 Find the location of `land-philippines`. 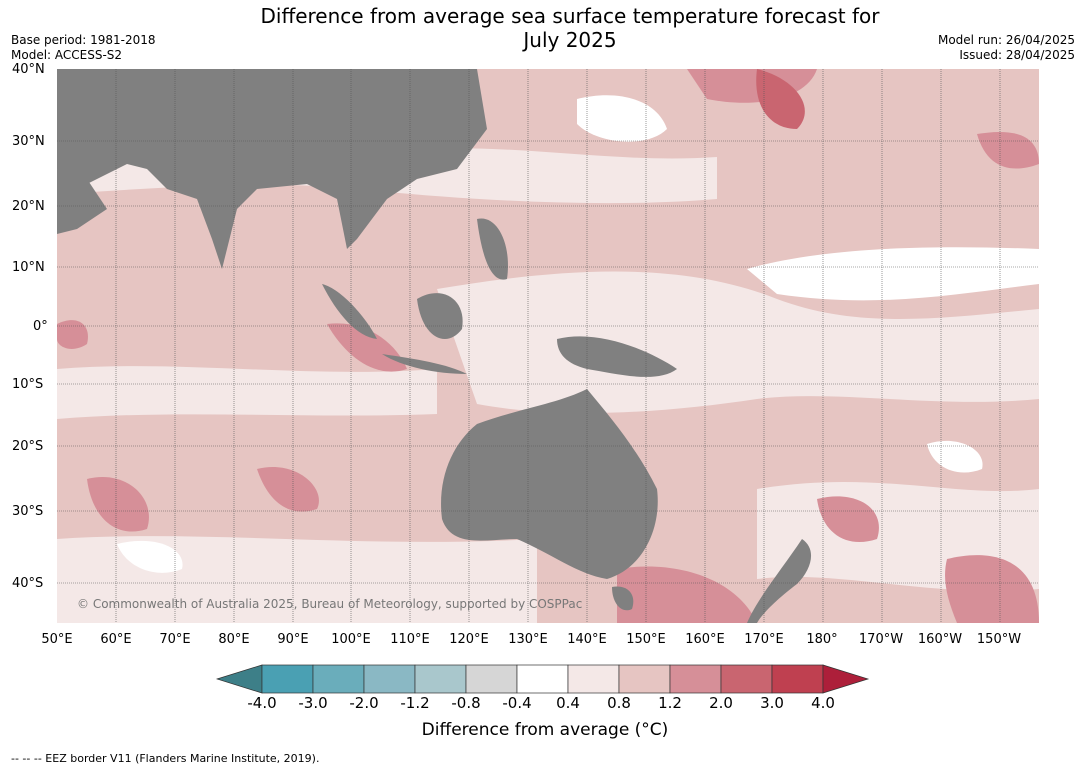

land-philippines is located at coordinates (492, 249).